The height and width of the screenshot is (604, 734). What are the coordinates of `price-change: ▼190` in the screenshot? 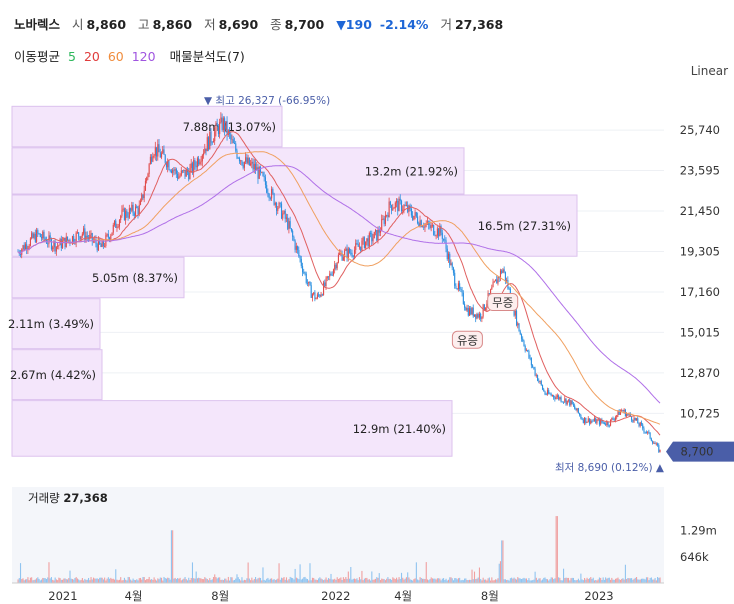 It's located at (354, 24).